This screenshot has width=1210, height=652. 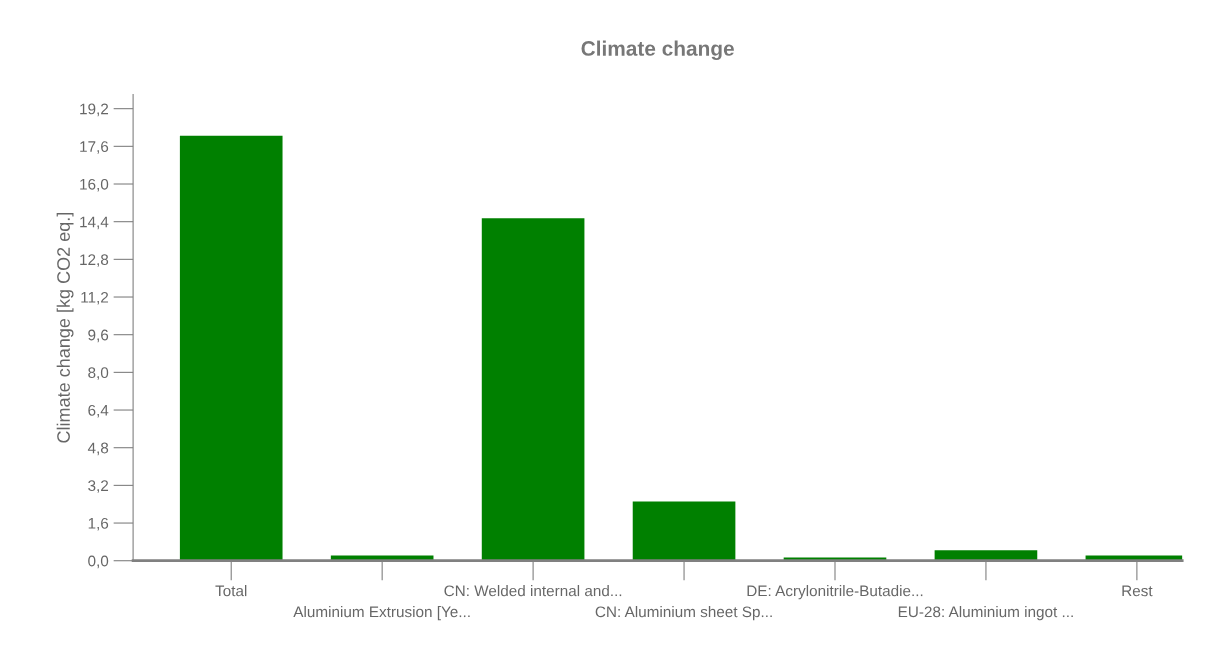 What do you see at coordinates (94, 147) in the screenshot?
I see `y-tick-label: 17,6` at bounding box center [94, 147].